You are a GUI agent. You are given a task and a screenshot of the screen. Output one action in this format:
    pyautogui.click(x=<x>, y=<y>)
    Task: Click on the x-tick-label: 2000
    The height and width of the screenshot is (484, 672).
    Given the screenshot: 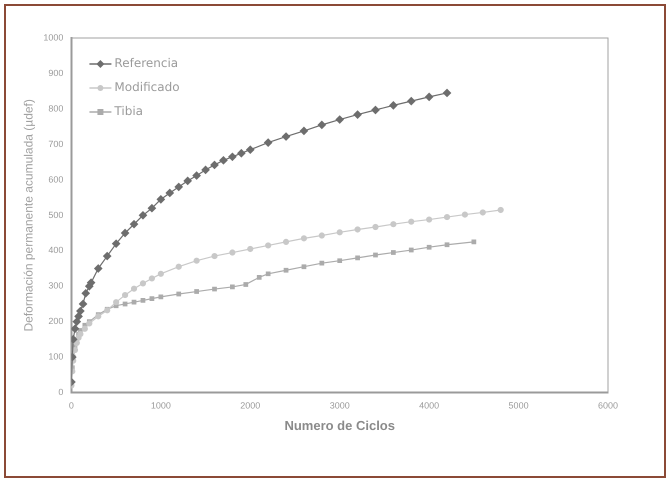 What is the action you would take?
    pyautogui.click(x=250, y=405)
    